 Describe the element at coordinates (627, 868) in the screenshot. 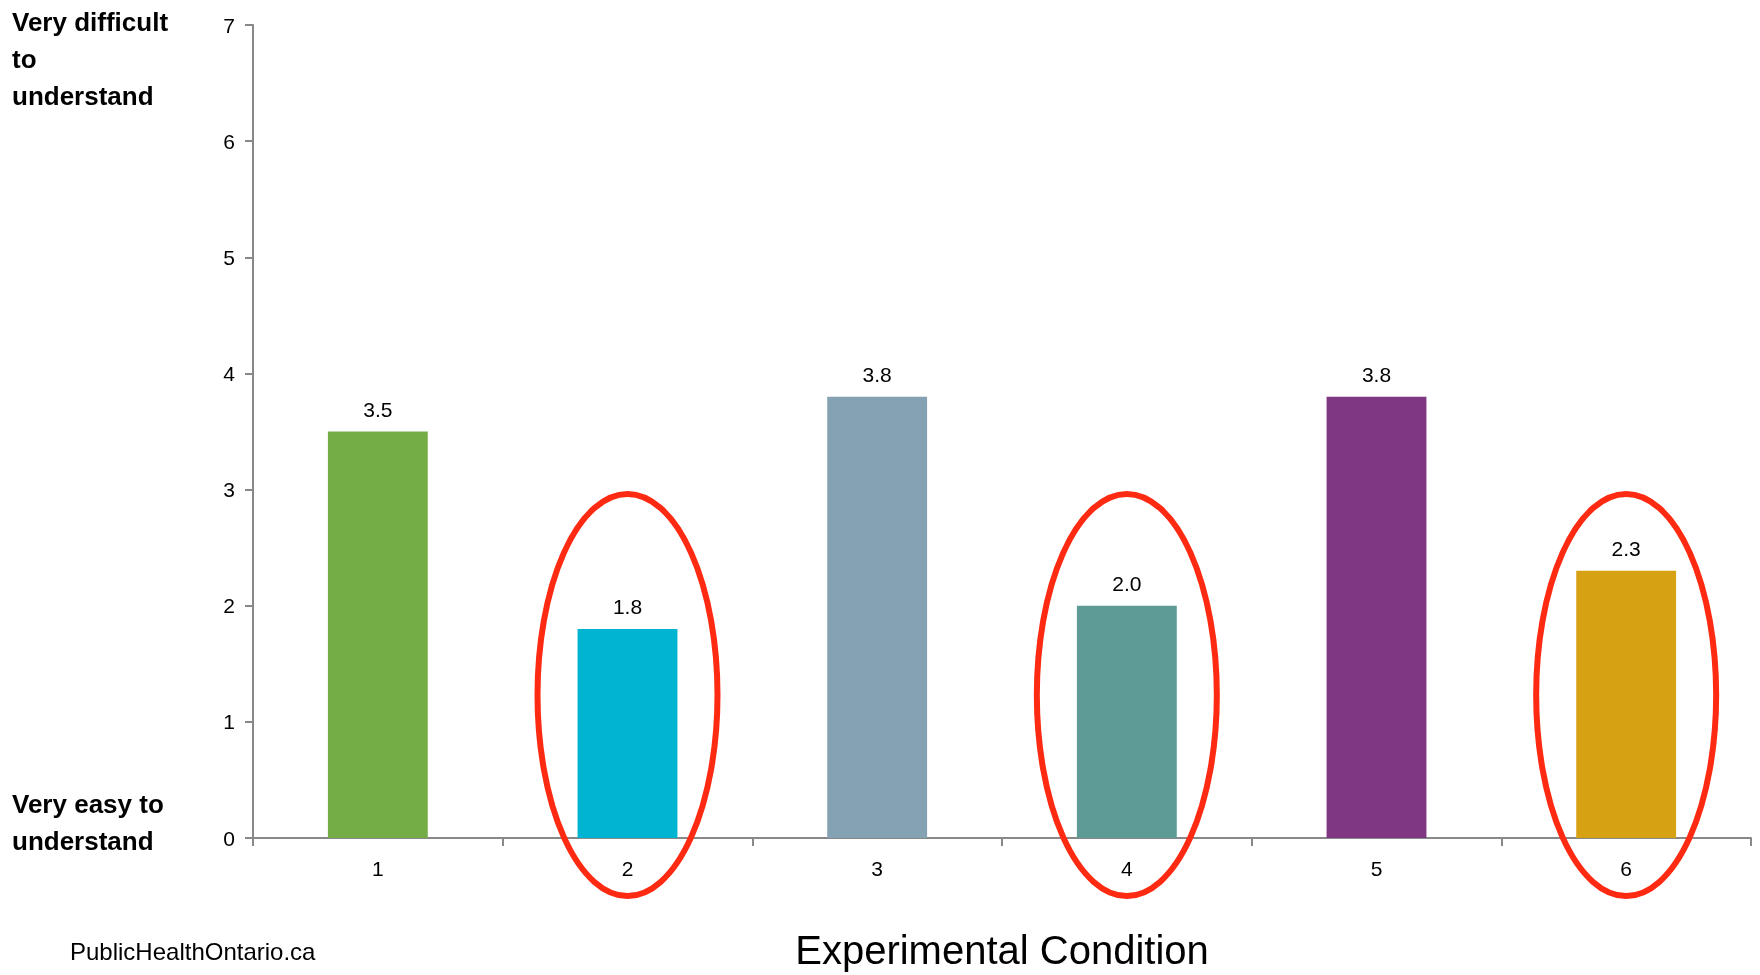

I see `x-tick-label: 2` at that location.